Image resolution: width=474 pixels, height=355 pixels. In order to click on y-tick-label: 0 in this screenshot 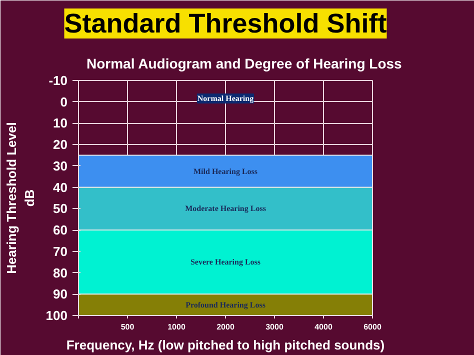, I will do `click(64, 102)`.